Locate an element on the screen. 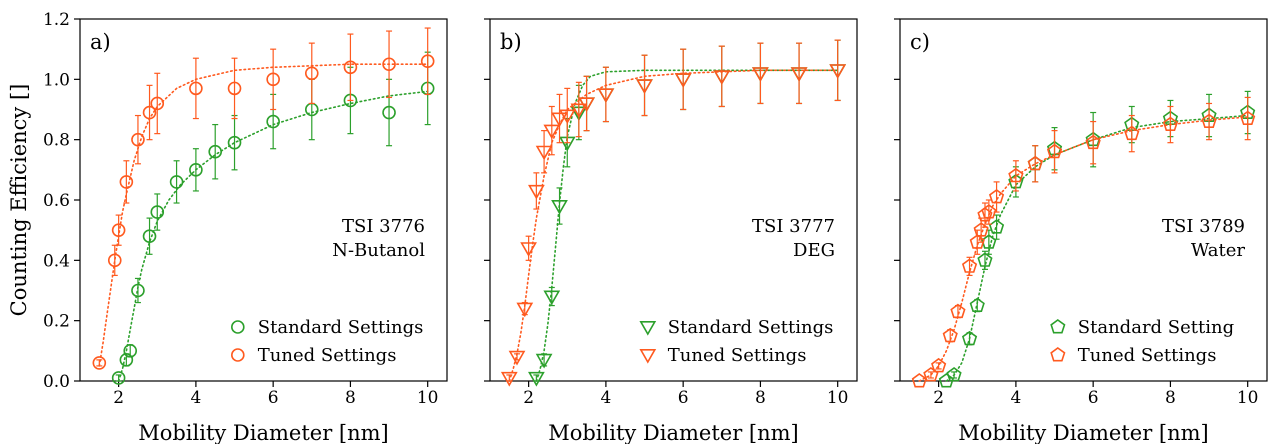 This screenshot has height=444, width=1270. instrument-label: TSI 3776 is located at coordinates (383, 226).